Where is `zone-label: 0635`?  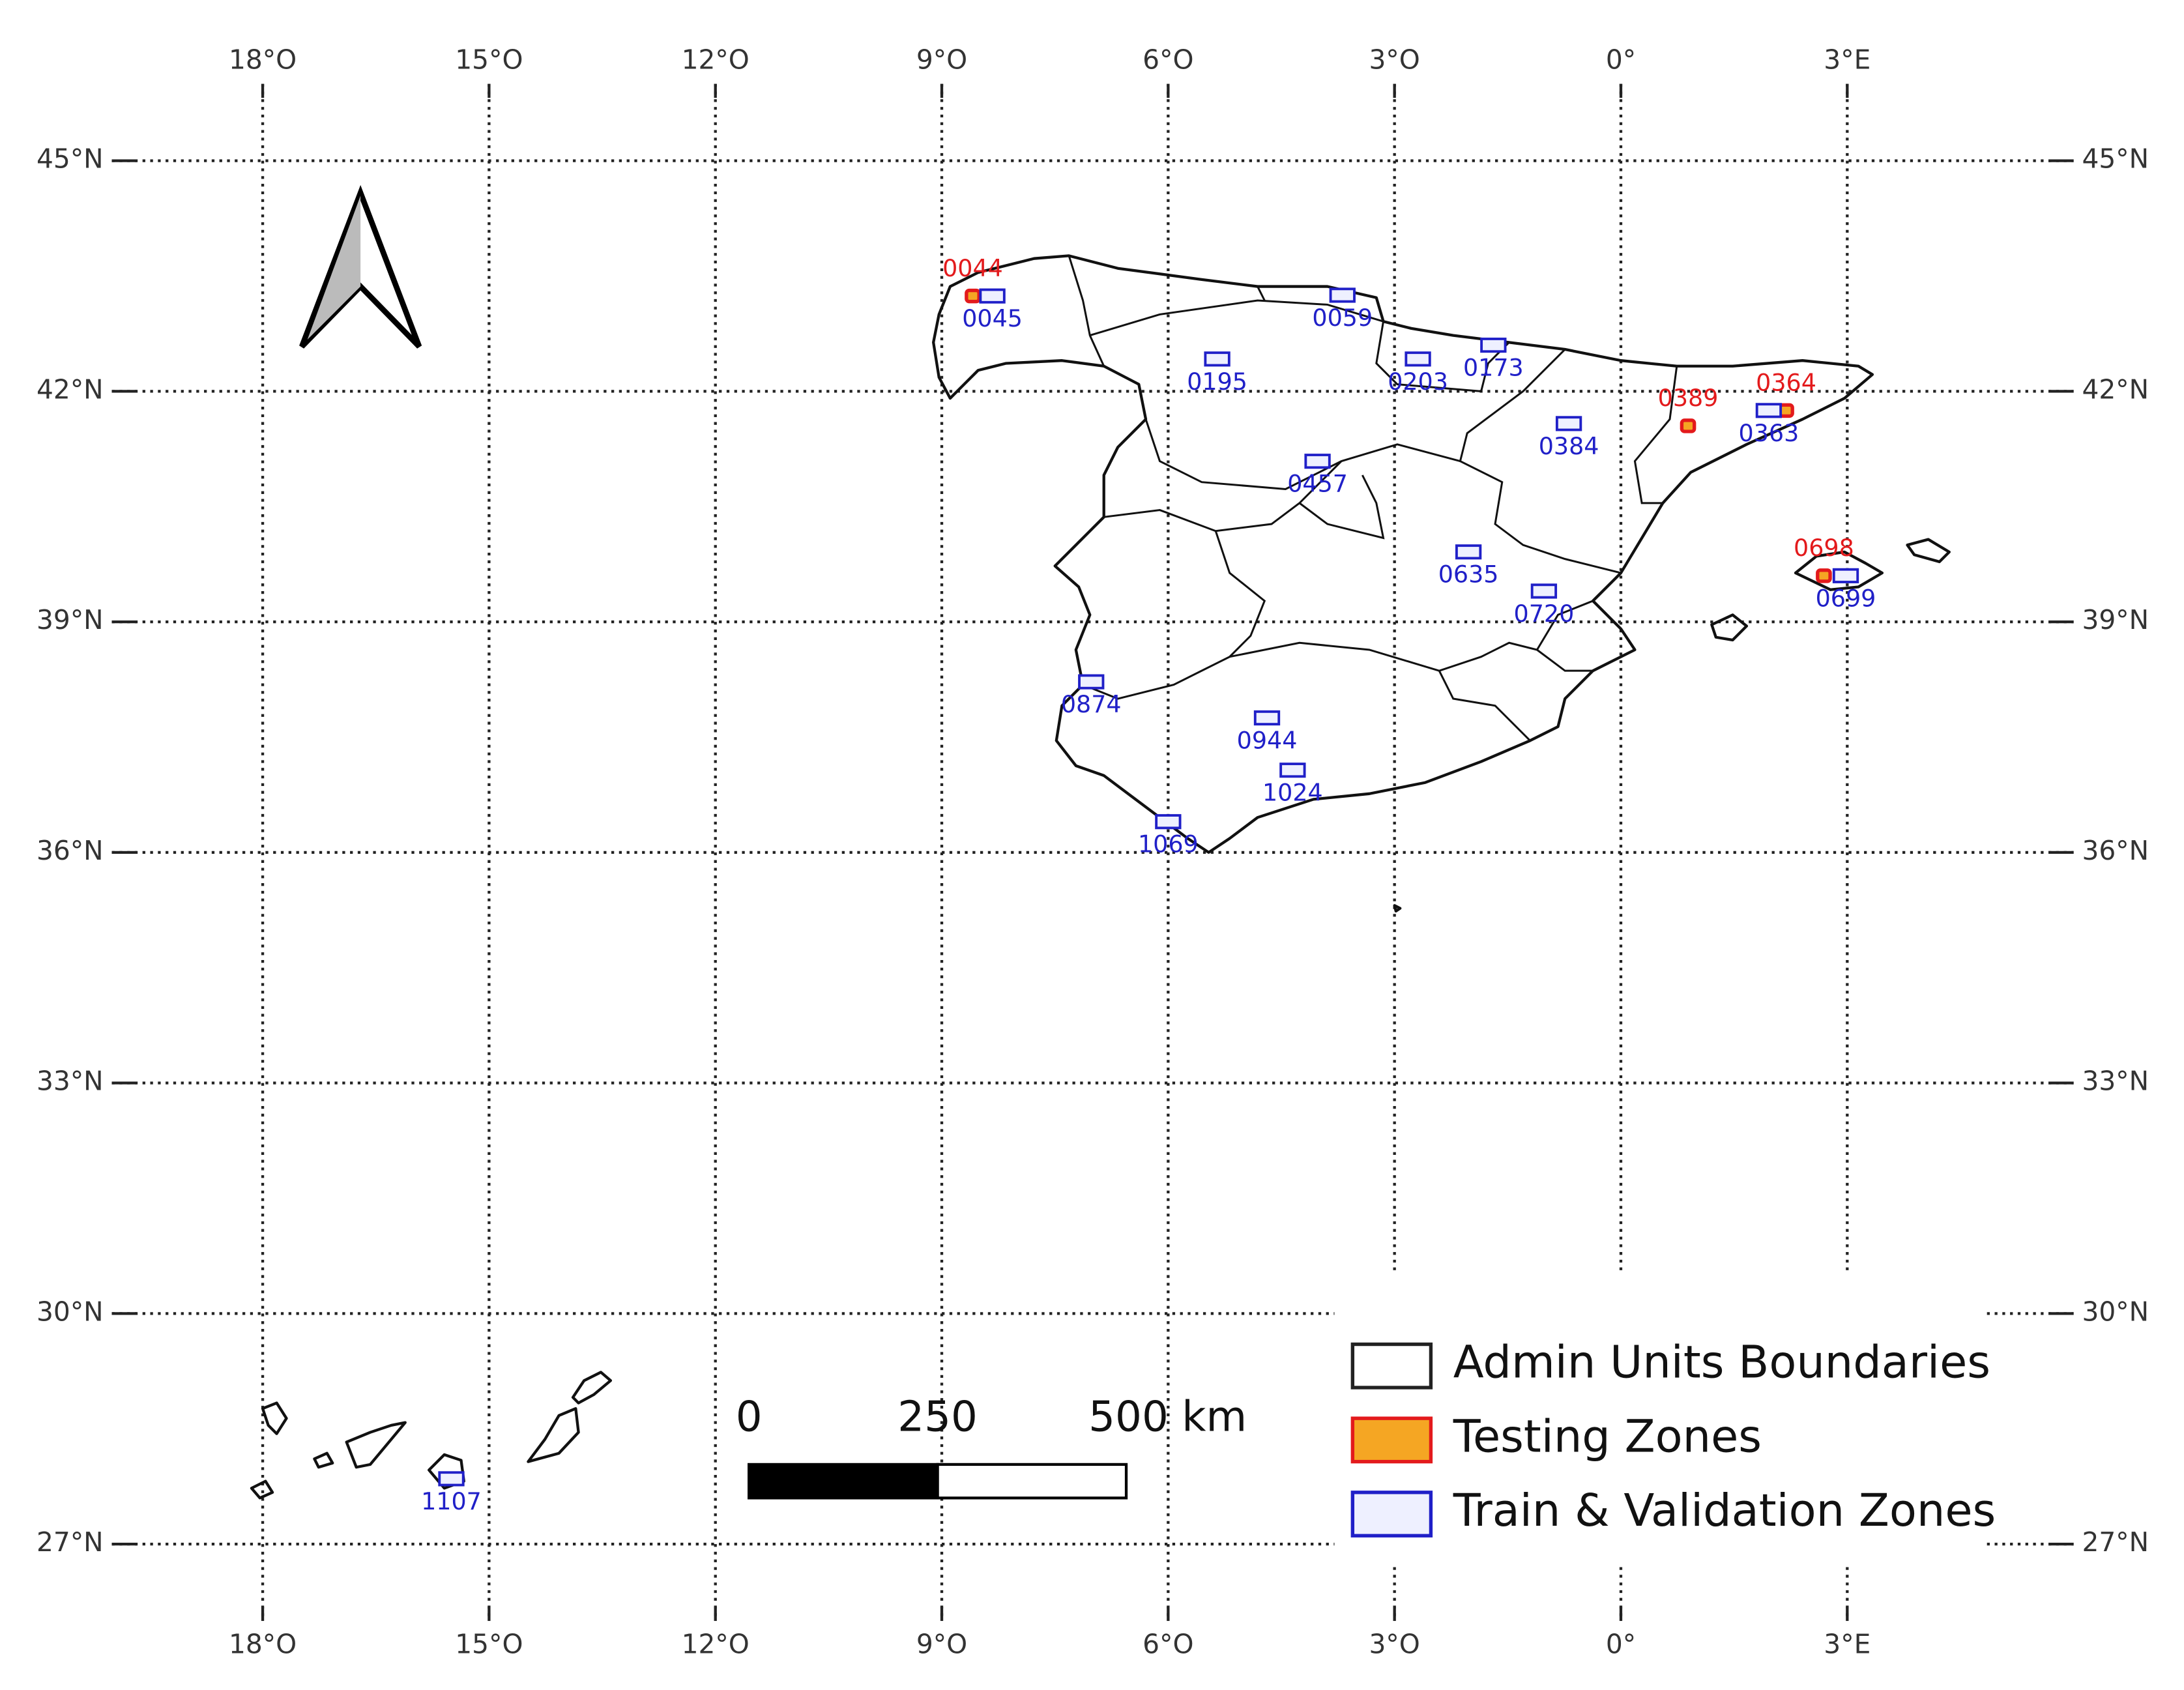 zone-label: 0635 is located at coordinates (1469, 575).